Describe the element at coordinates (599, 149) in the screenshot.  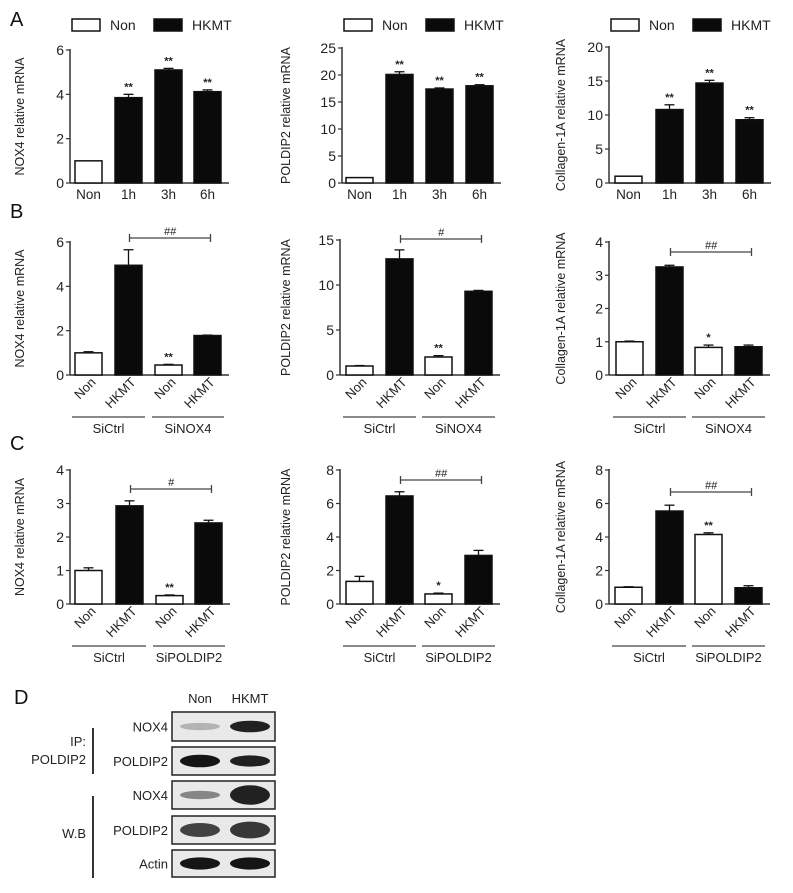
I see `y-tick-label: 5` at that location.